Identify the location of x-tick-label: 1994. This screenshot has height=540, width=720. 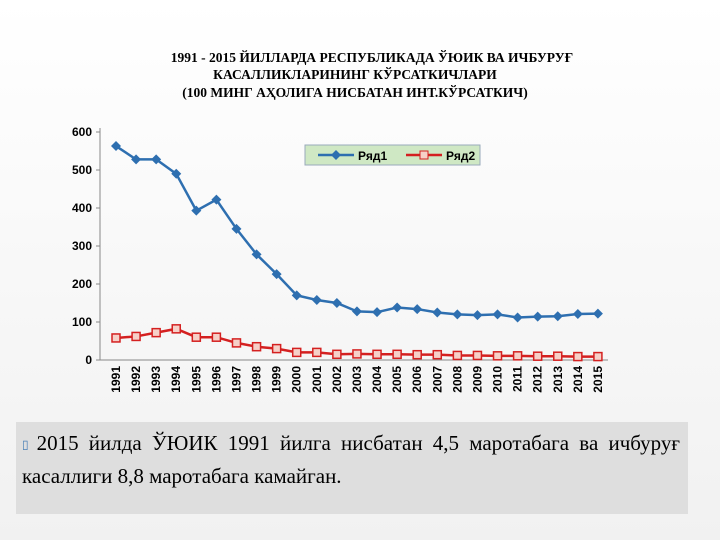
(176, 379).